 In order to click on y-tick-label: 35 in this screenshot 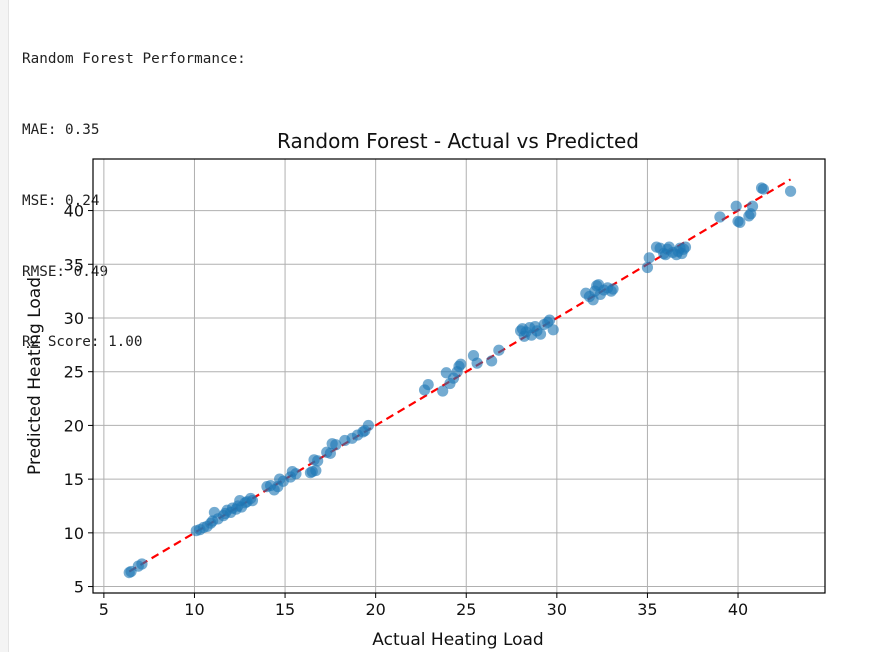, I will do `click(74, 264)`.